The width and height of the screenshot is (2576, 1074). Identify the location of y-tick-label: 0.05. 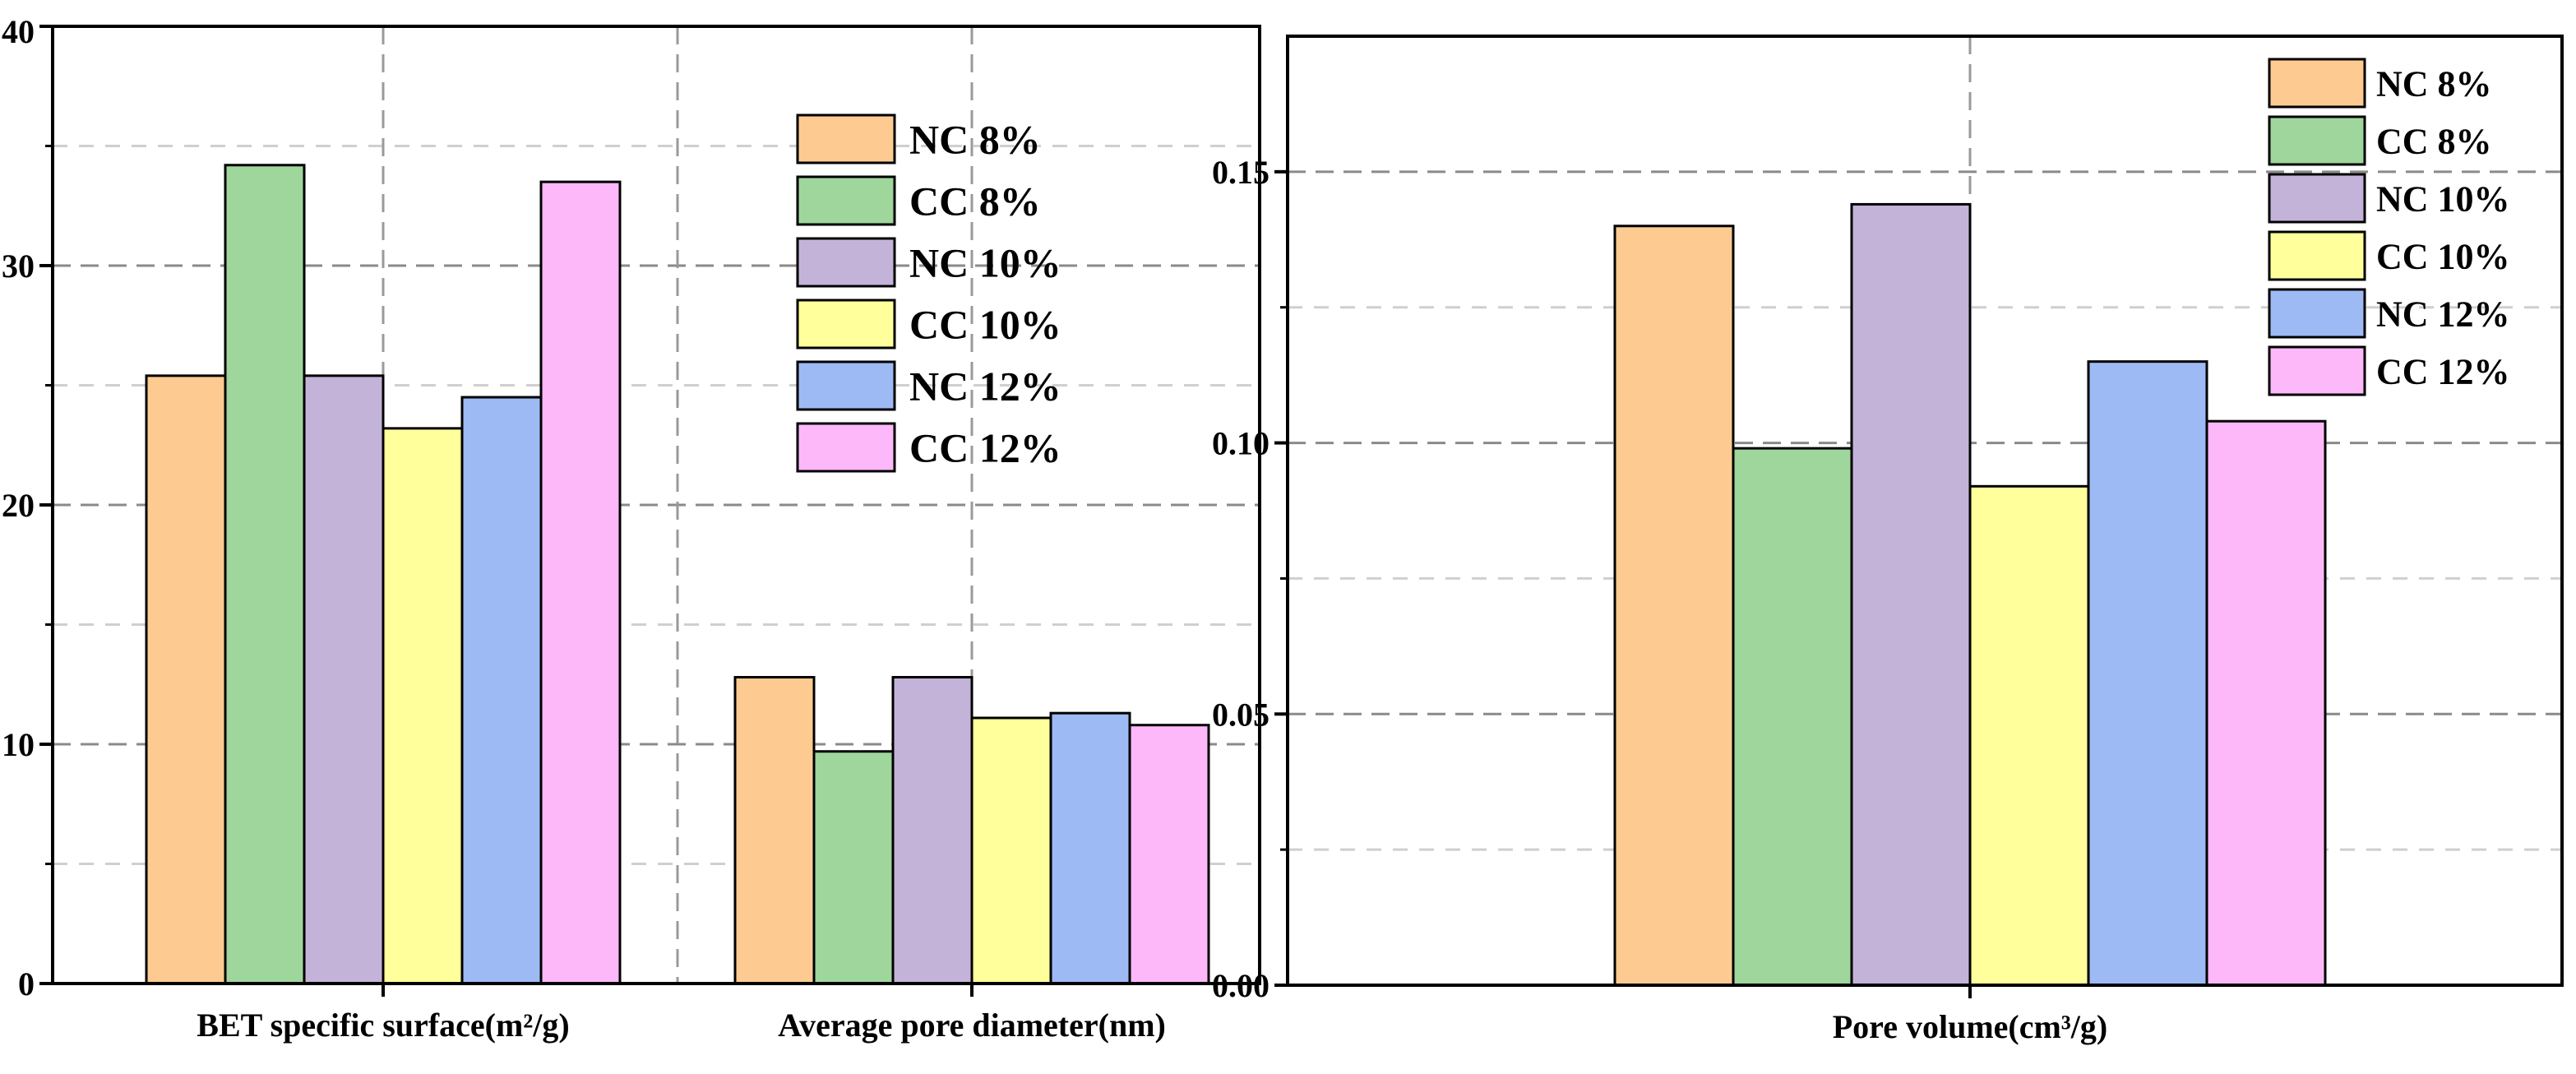
(1241, 714).